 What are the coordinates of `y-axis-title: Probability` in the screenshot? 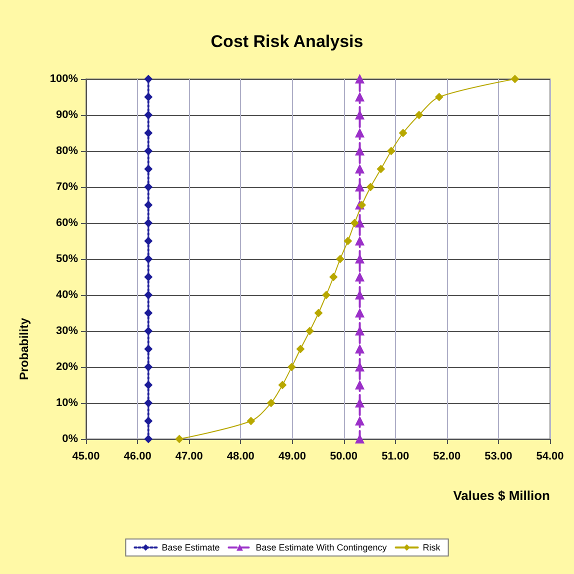 It's located at (24, 349).